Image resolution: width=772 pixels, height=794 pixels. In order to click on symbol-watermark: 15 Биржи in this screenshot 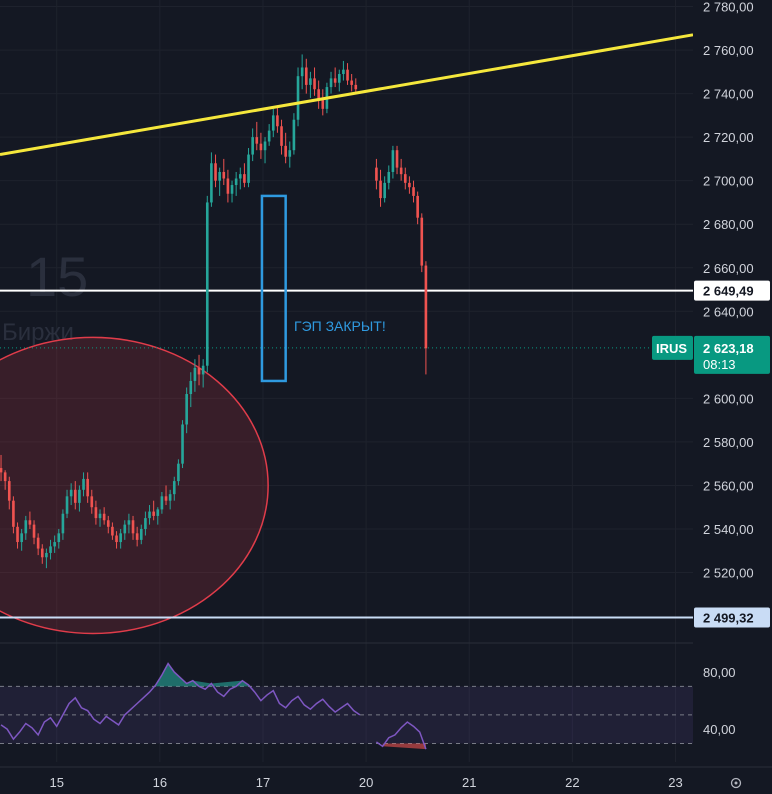, I will do `click(45, 295)`.